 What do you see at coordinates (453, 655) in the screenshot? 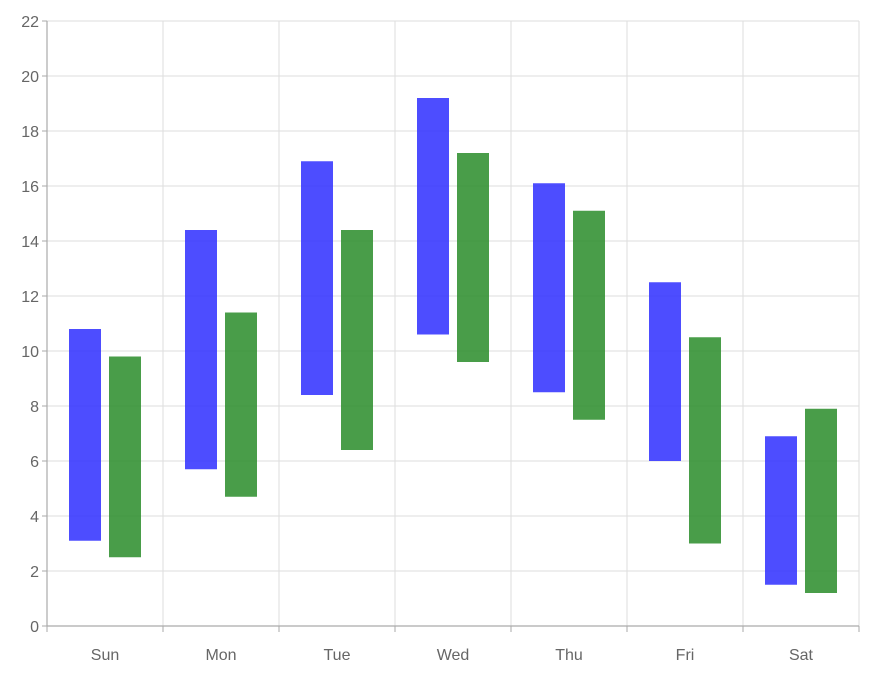
I see `x-tick-label: Wed` at bounding box center [453, 655].